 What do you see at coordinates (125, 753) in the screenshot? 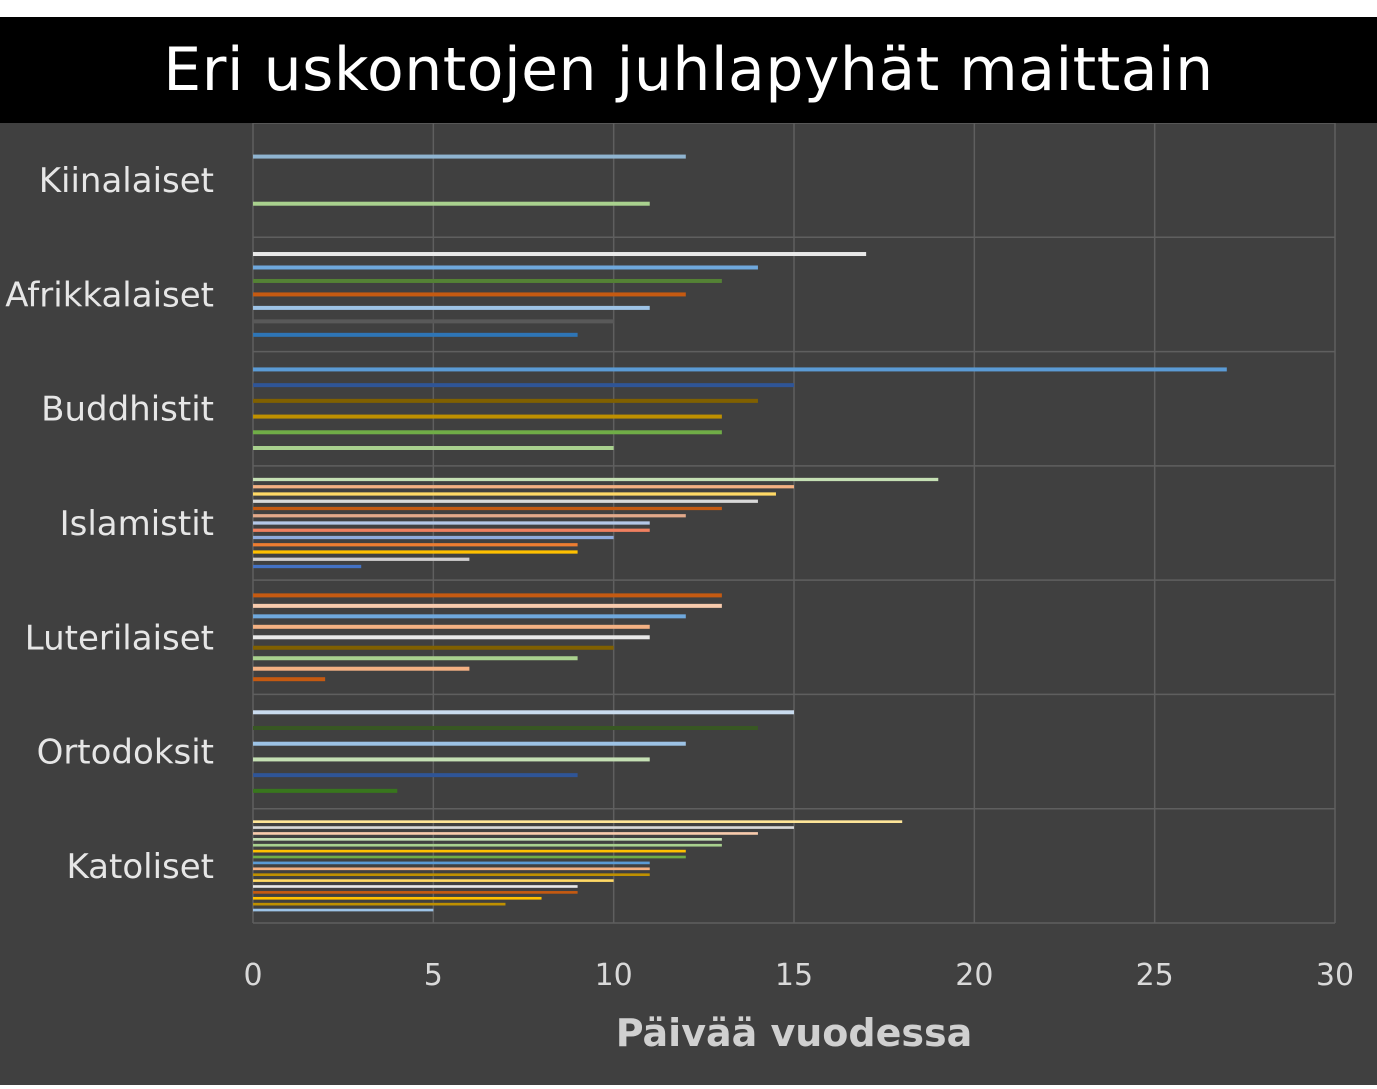
I see `category-label: Ortodoksit` at bounding box center [125, 753].